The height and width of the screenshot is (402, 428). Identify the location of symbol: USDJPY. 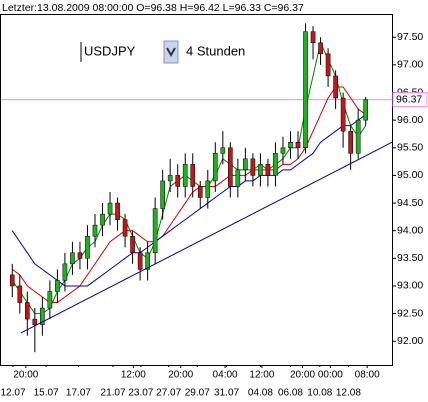
(110, 50).